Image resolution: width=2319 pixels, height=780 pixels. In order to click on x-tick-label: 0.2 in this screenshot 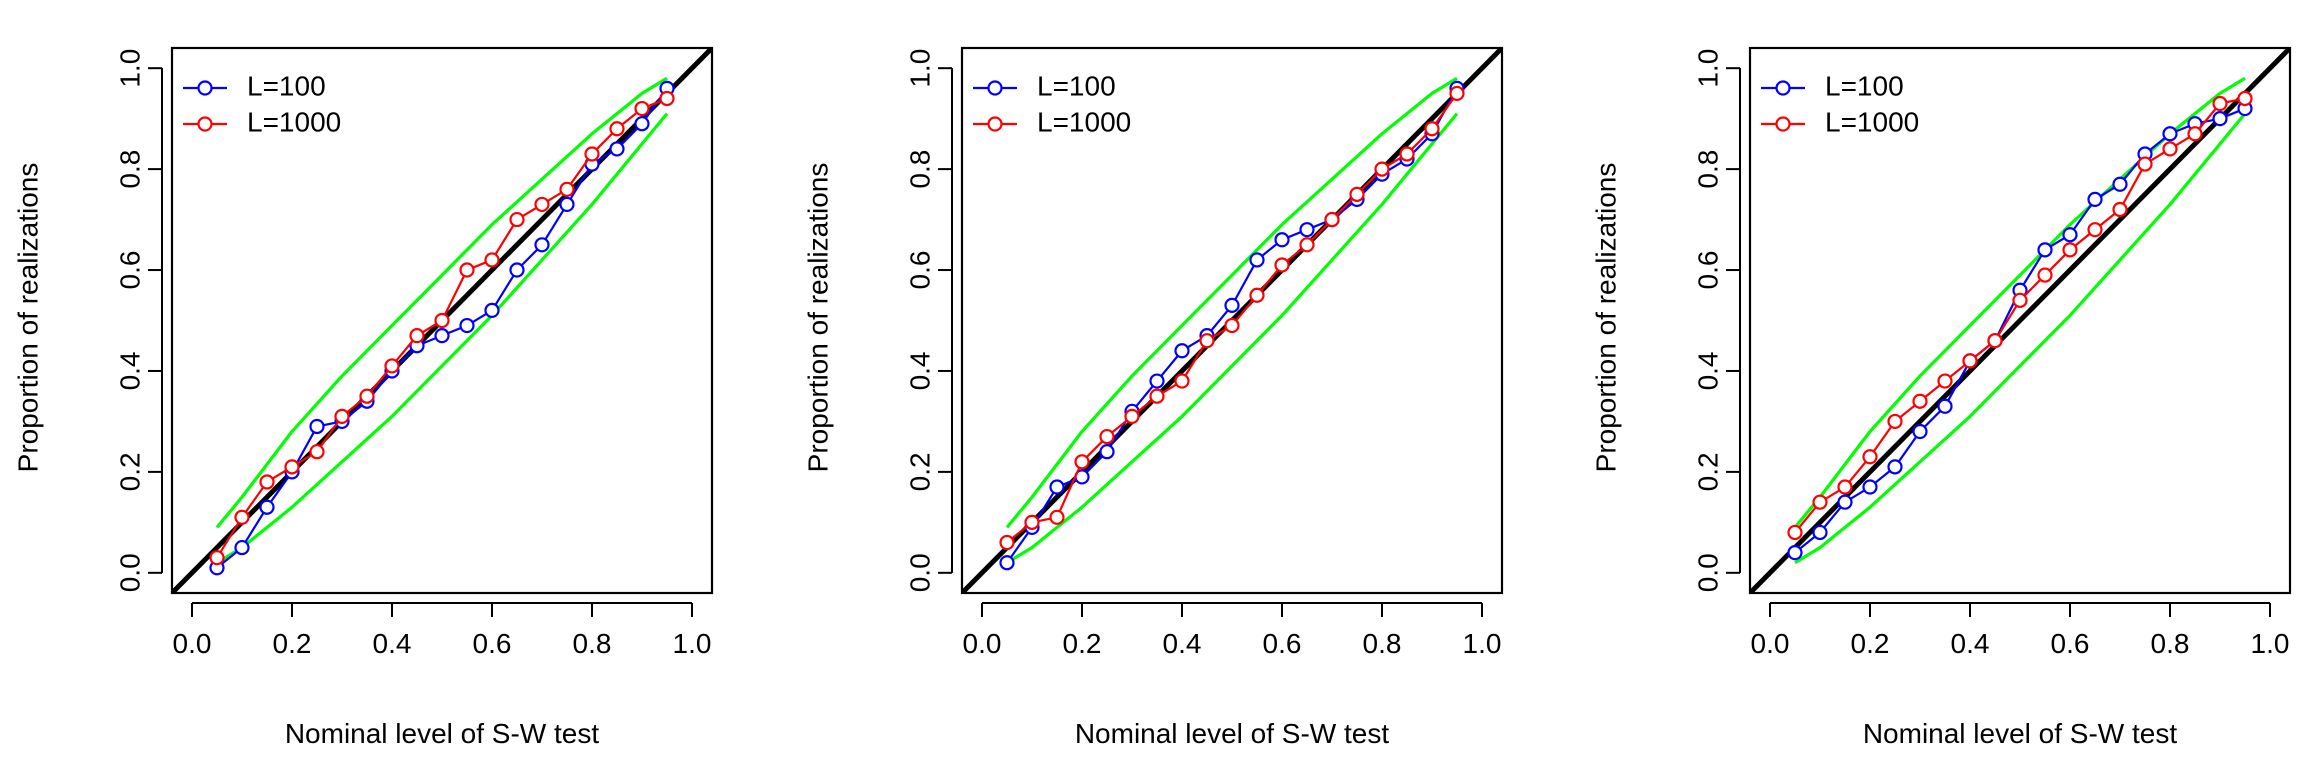, I will do `click(1082, 643)`.